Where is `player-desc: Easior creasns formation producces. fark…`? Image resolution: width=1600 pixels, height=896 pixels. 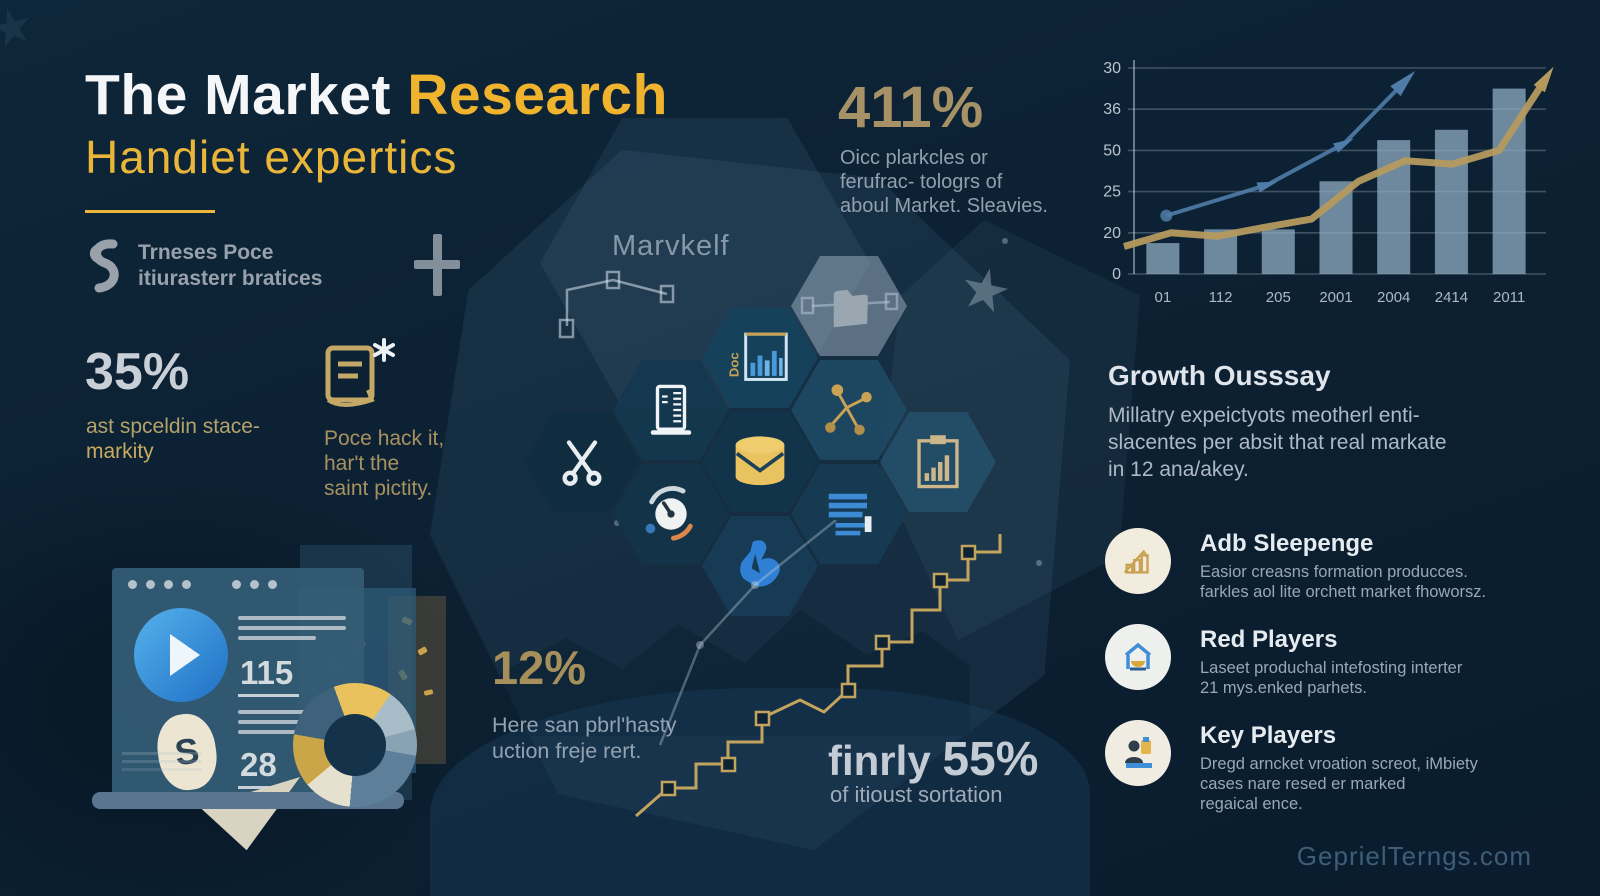 player-desc: Easior creasns formation producces. fark… is located at coordinates (1343, 582).